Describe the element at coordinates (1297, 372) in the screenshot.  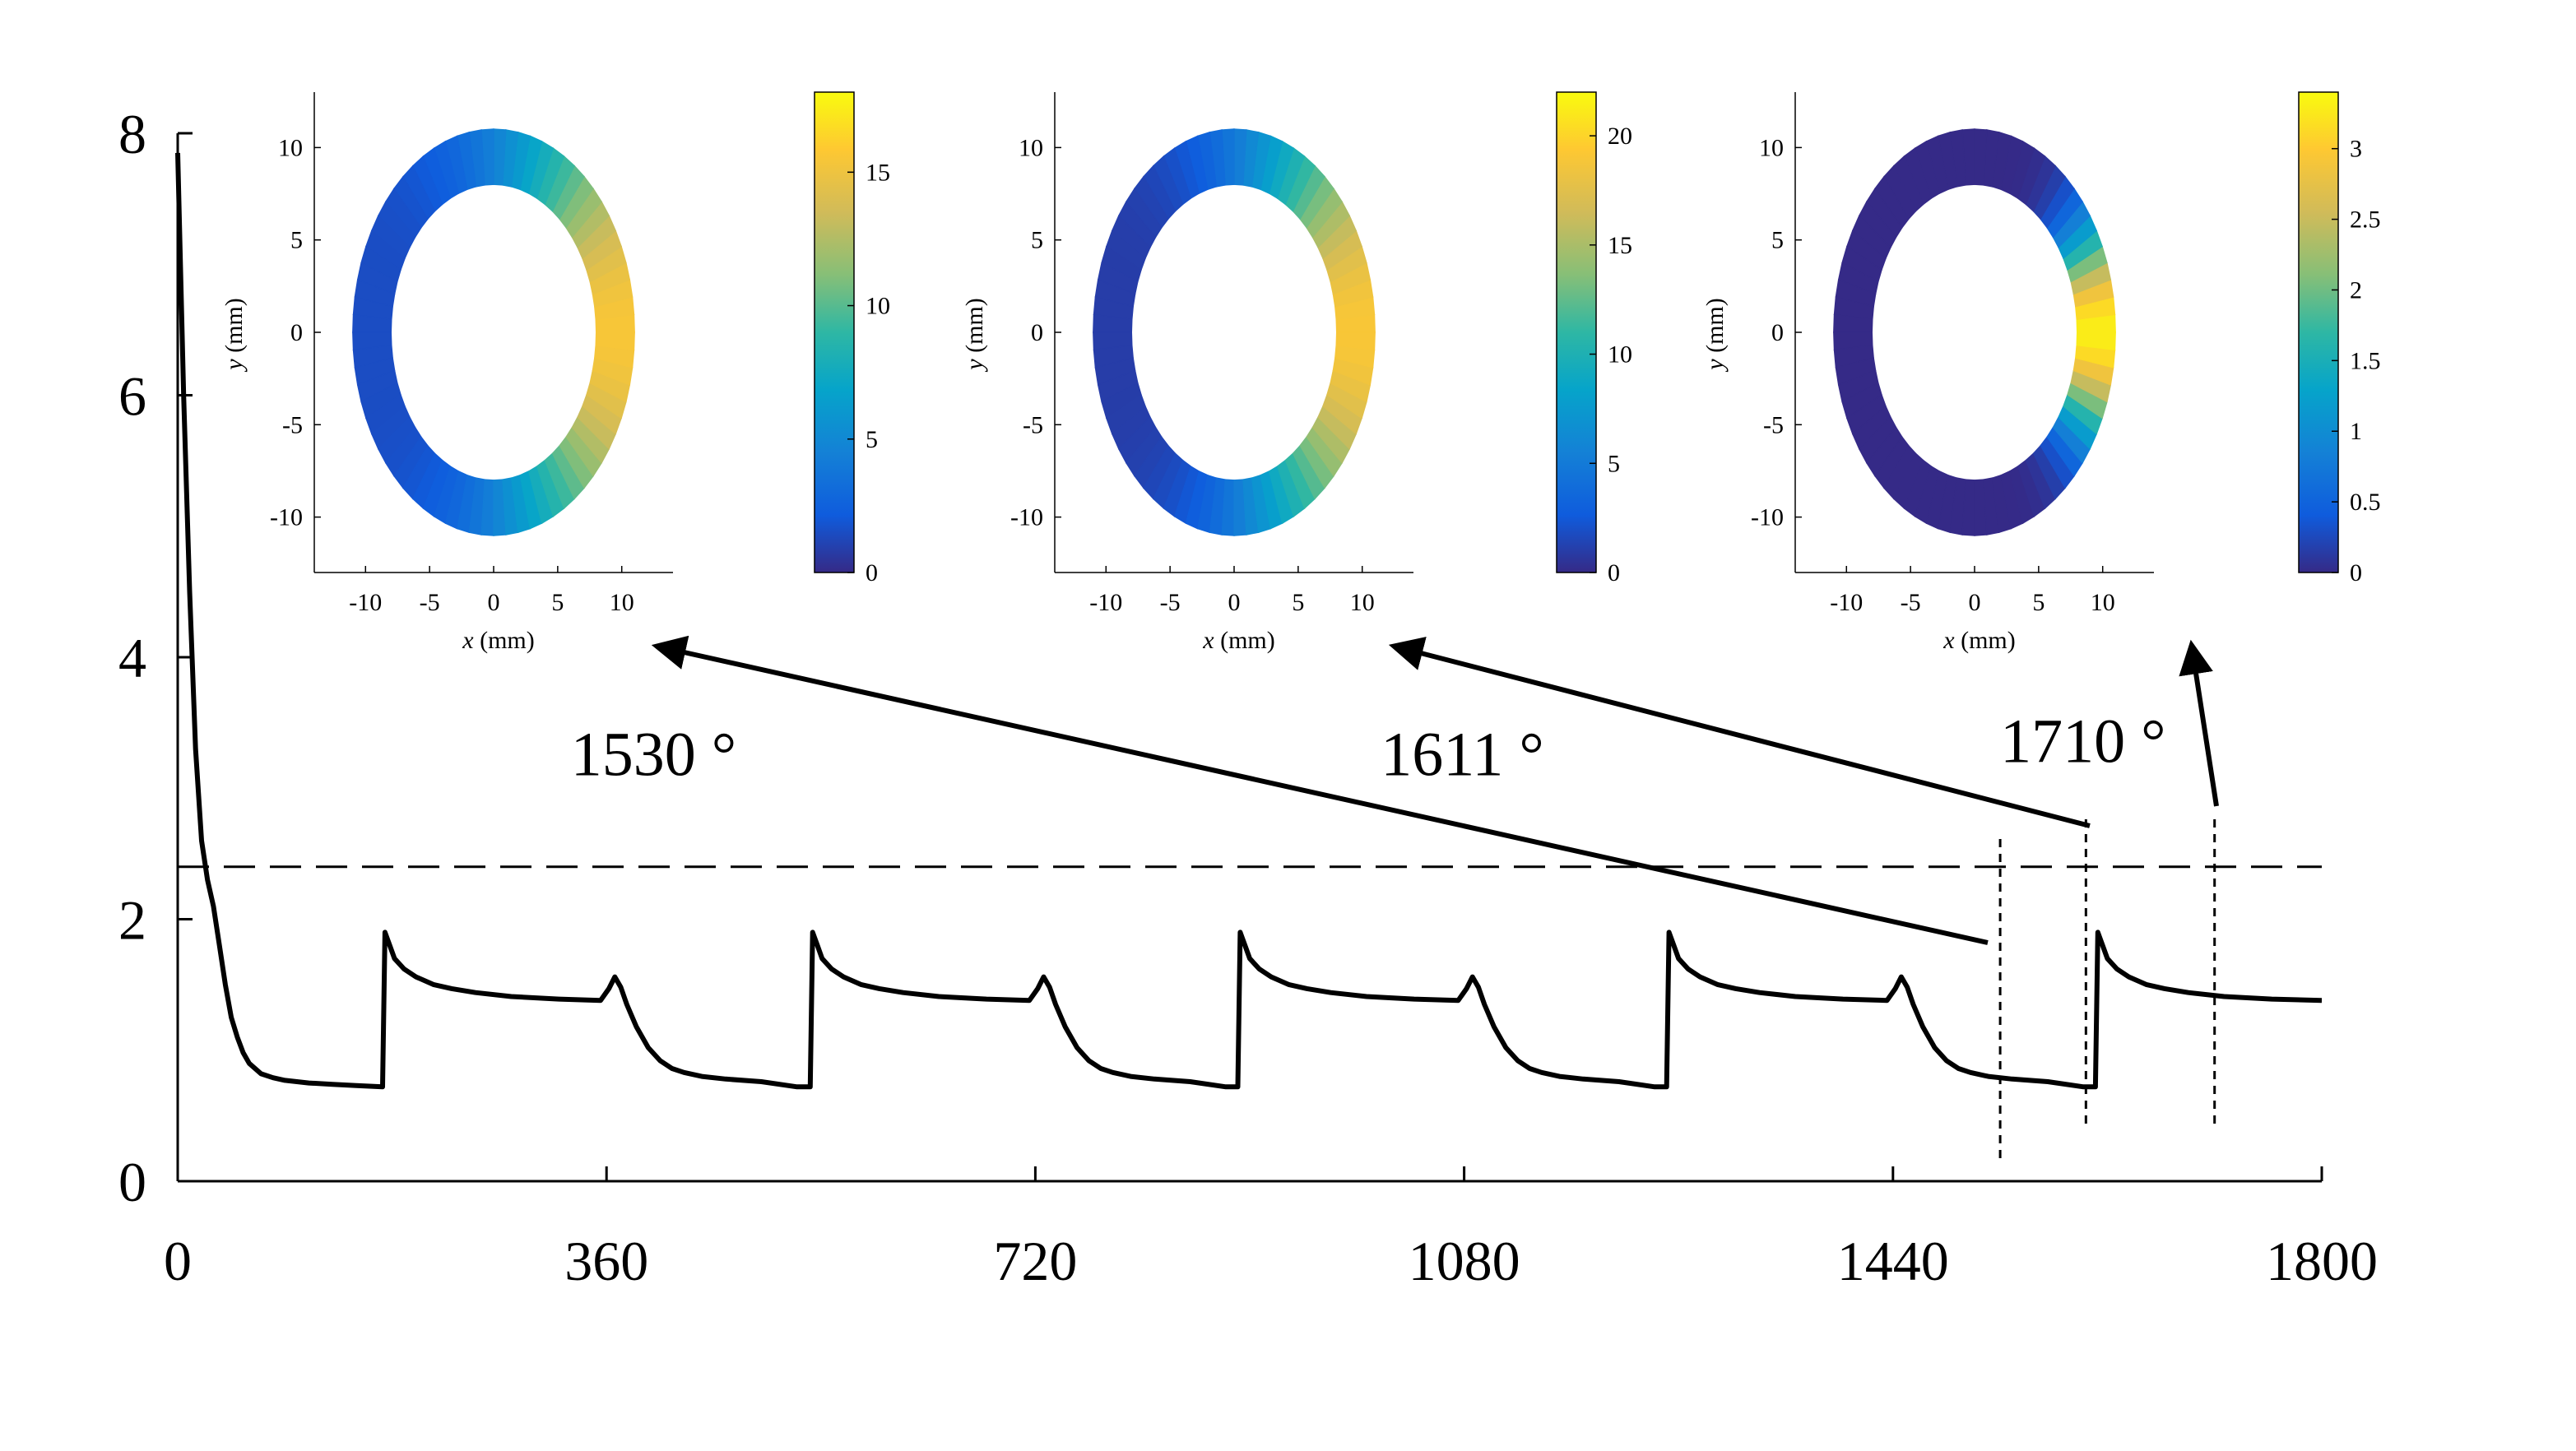
I see `inset-stress-map-2: -10 -5 0 5 10 -10 -5 0 5 10 x (mm) y (mm) 0 5 10 15 20` at that location.